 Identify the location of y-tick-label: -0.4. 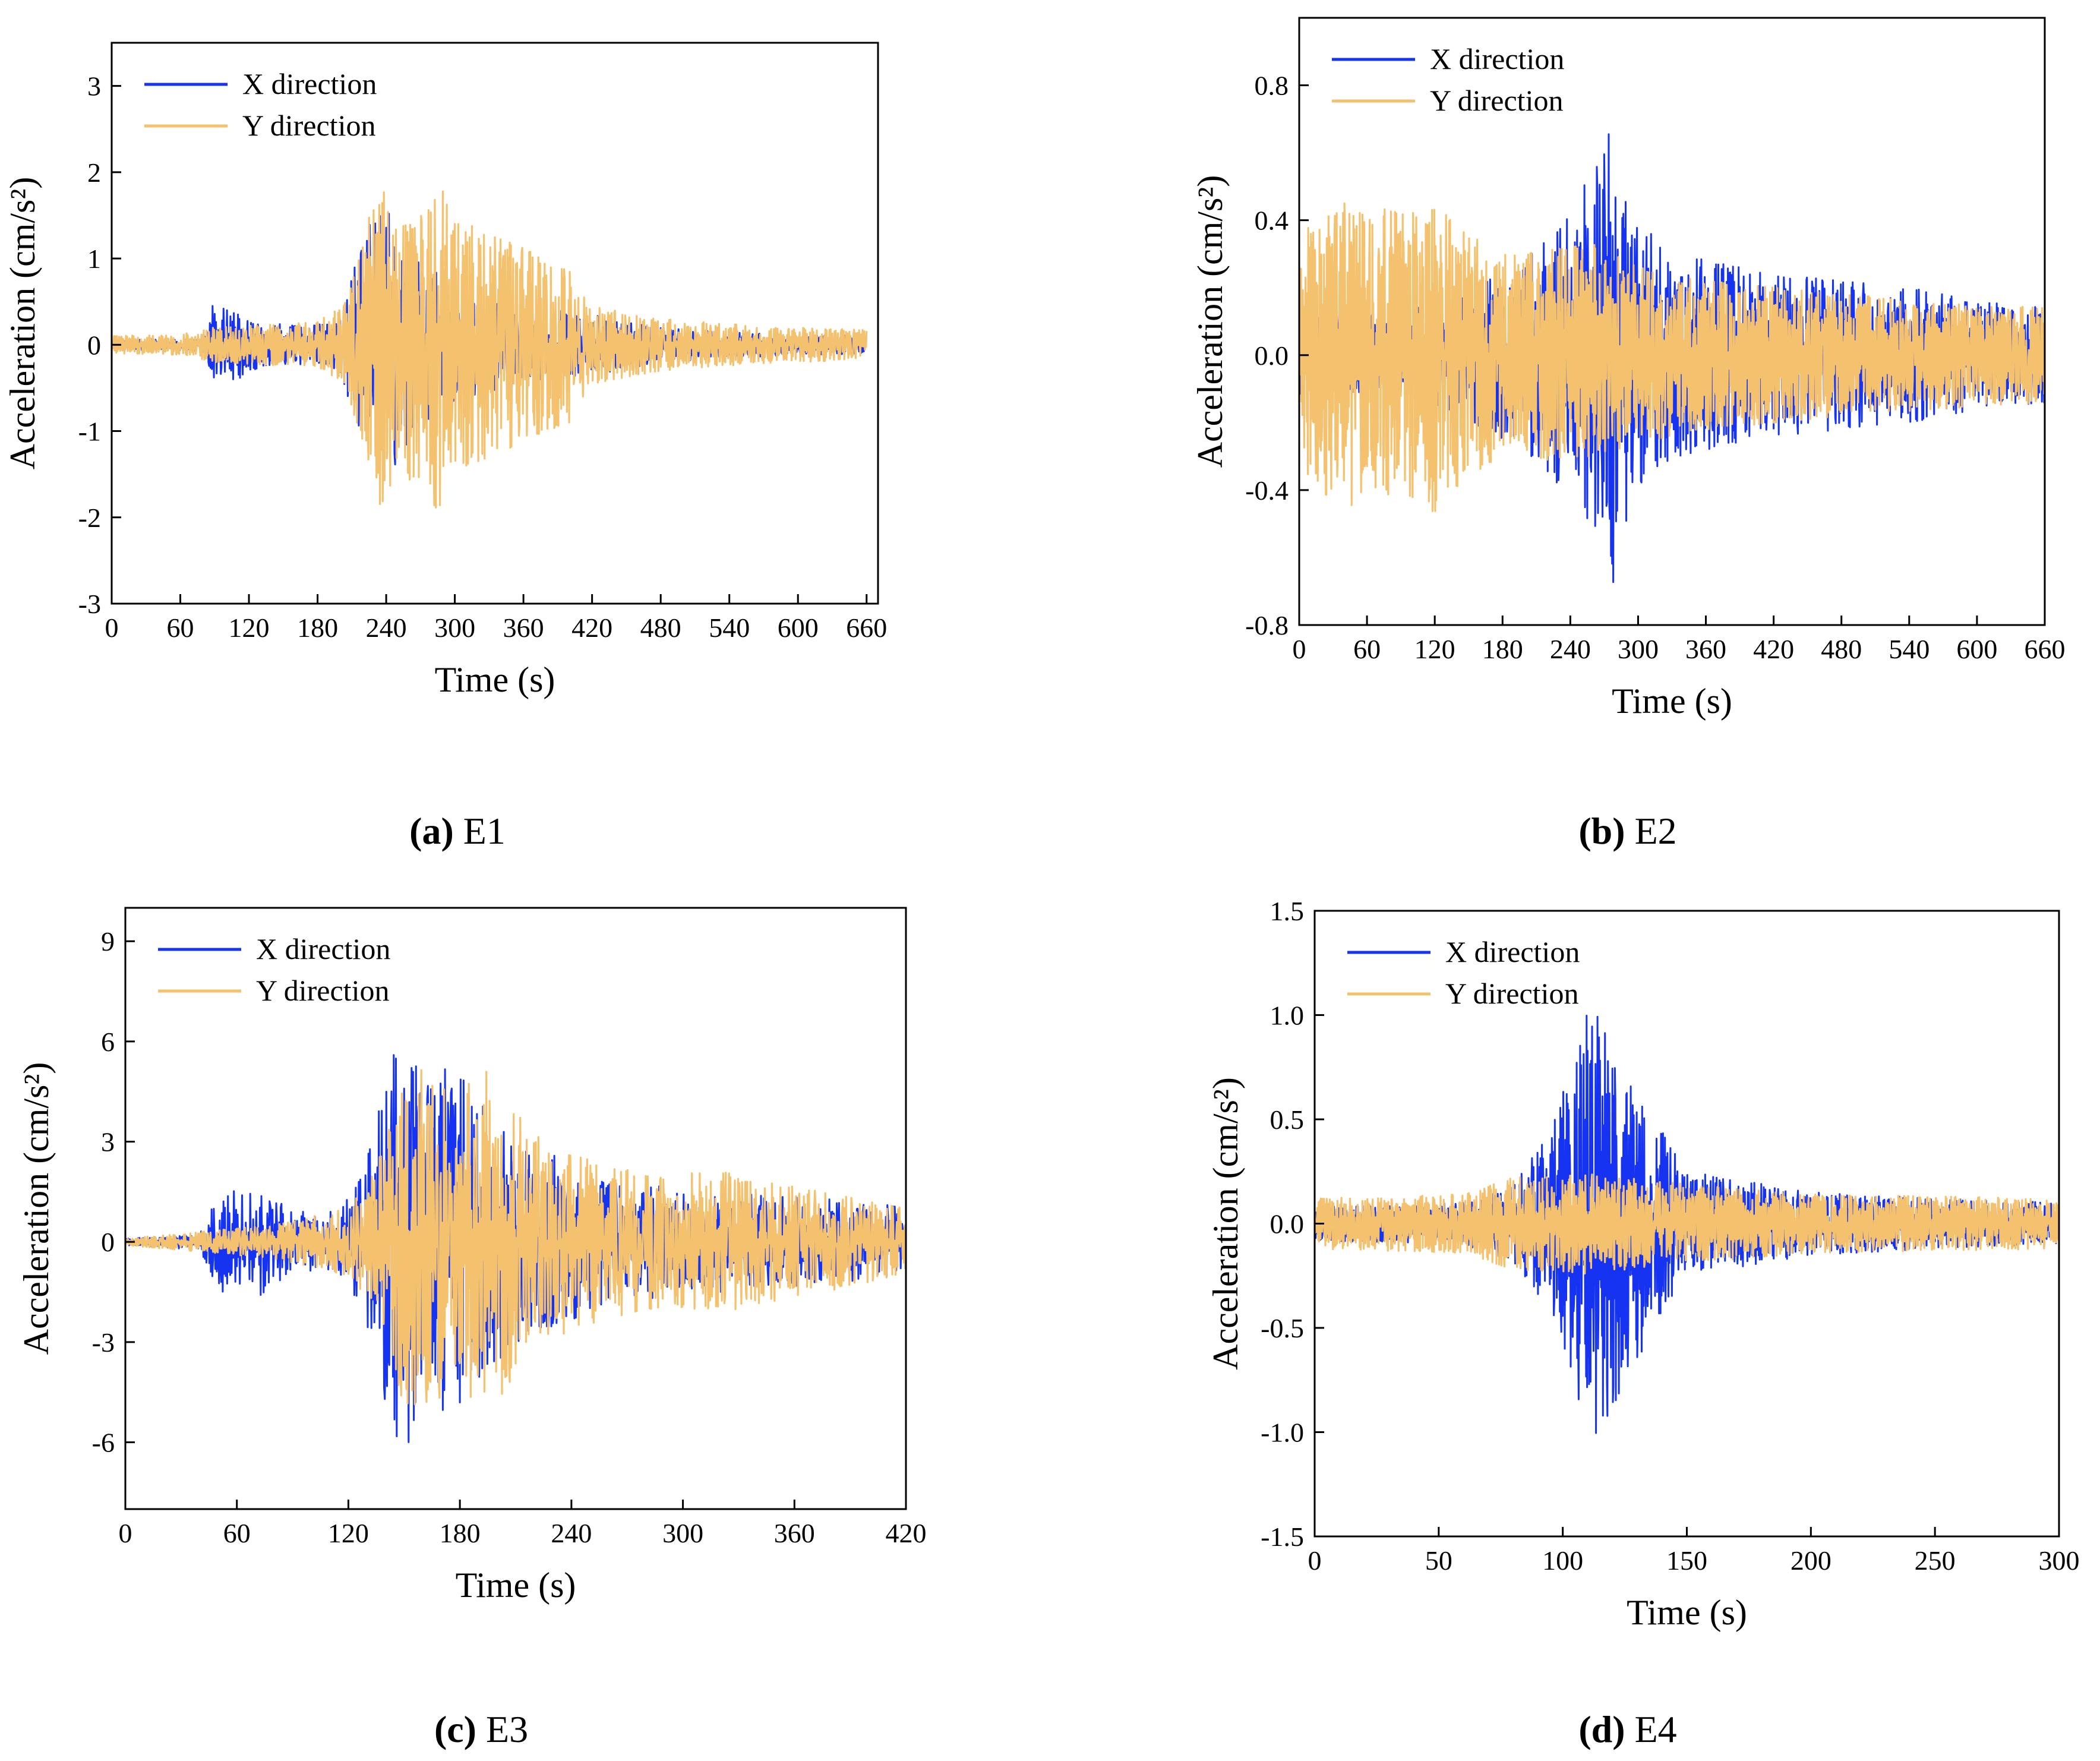
(1267, 490).